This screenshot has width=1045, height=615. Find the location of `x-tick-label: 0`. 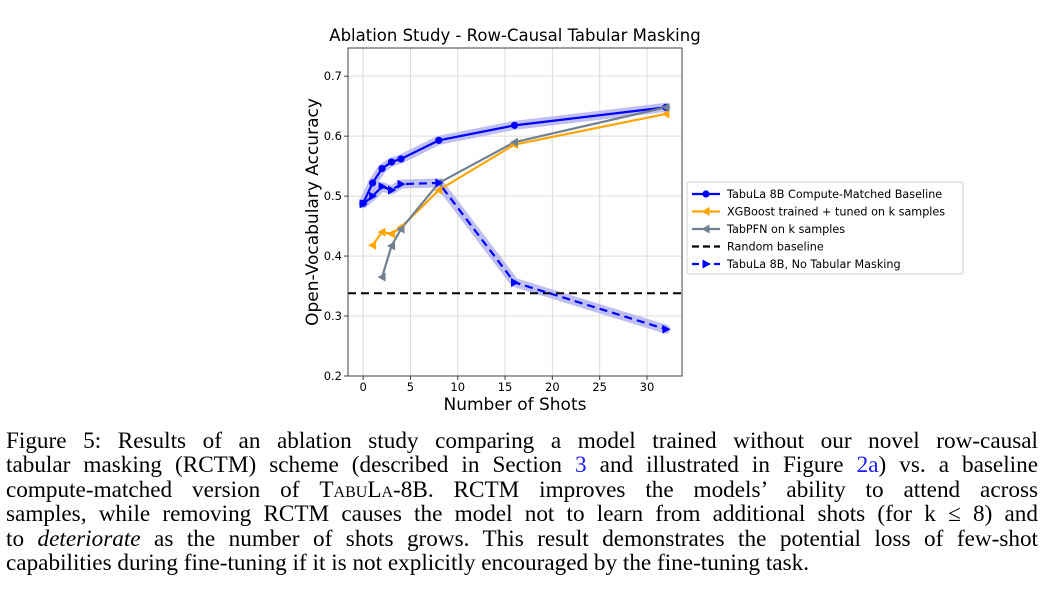

x-tick-label: 0 is located at coordinates (362, 387).